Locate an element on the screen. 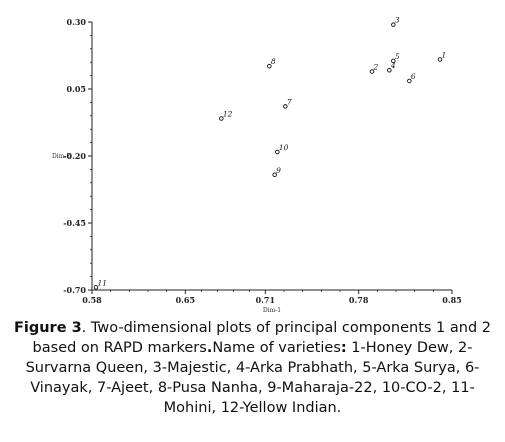 This screenshot has width=505, height=442. caption-colon: : is located at coordinates (343, 348).